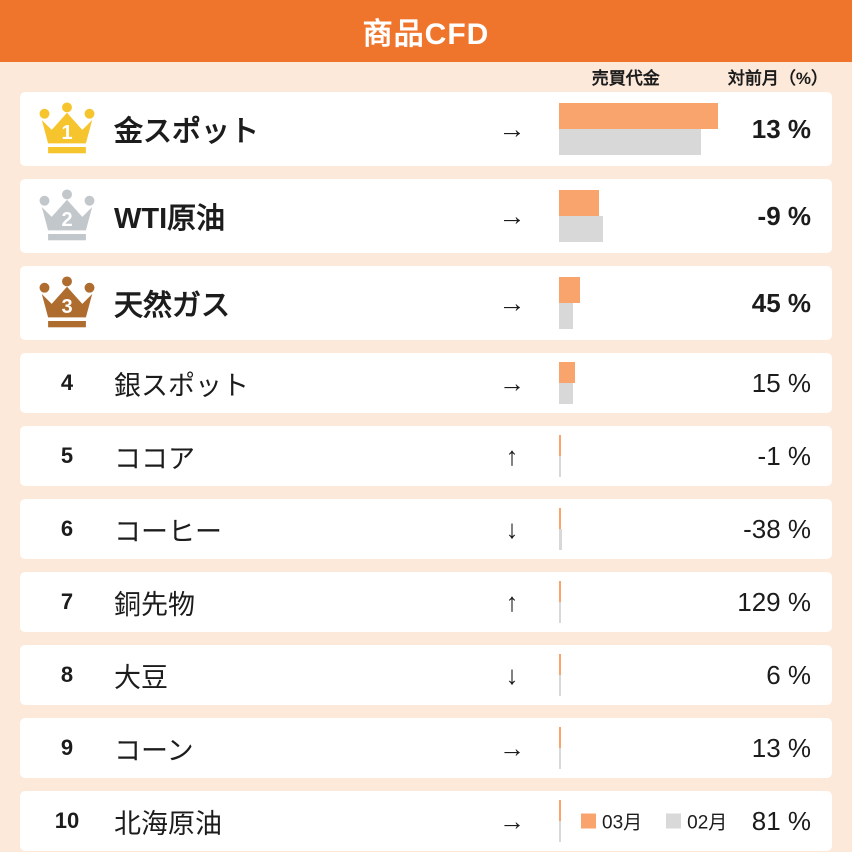 Image resolution: width=852 pixels, height=852 pixels. Describe the element at coordinates (426, 529) in the screenshot. I see `ranking-row: 6 コーヒー ↓ -38 %` at that location.